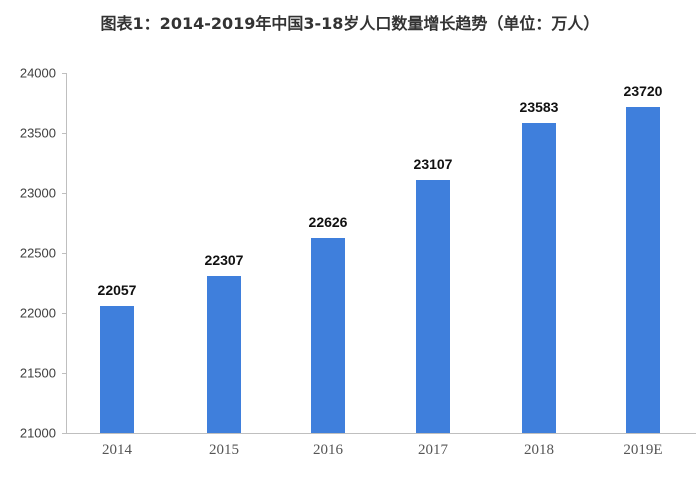  I want to click on data-label: 23720, so click(643, 90).